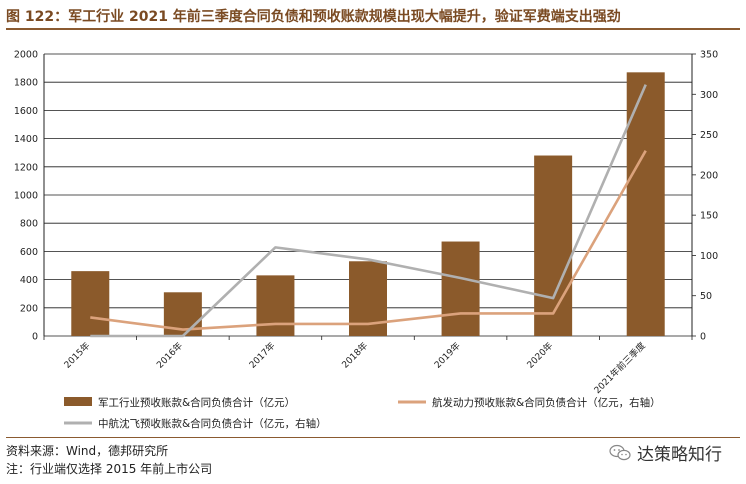 This screenshot has width=746, height=484. What do you see at coordinates (706, 296) in the screenshot?
I see `y2-tick-label: 50` at bounding box center [706, 296].